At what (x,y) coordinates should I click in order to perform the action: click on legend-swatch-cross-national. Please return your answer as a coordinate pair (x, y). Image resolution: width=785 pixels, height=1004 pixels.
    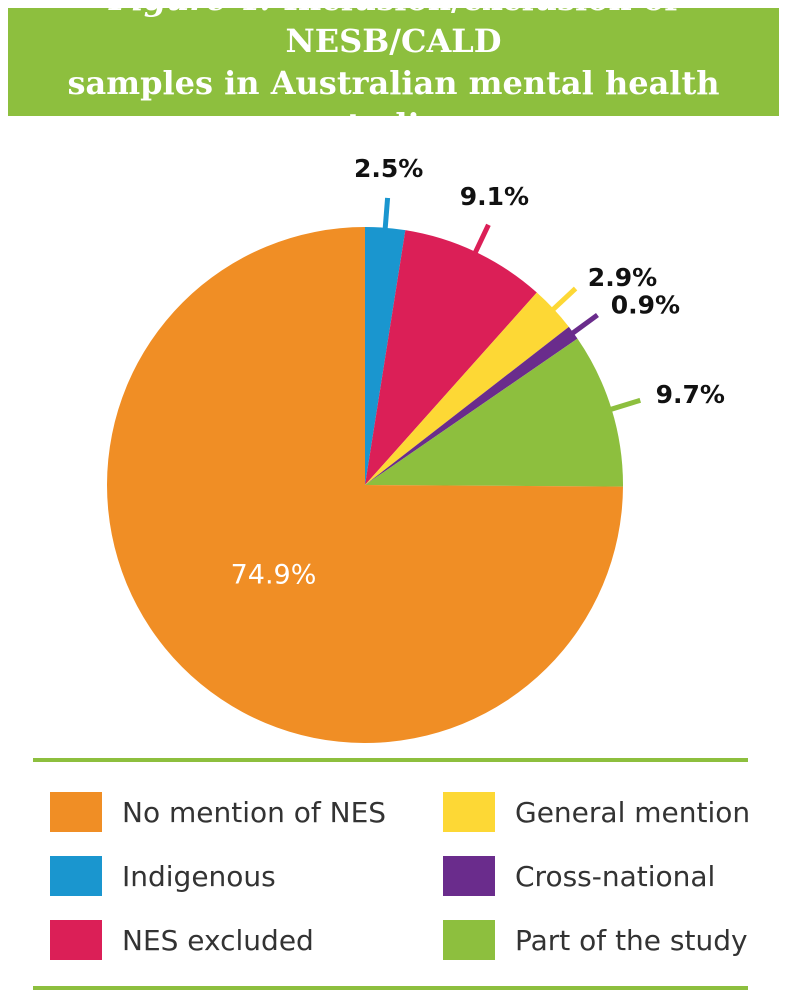
    Looking at the image, I should click on (469, 876).